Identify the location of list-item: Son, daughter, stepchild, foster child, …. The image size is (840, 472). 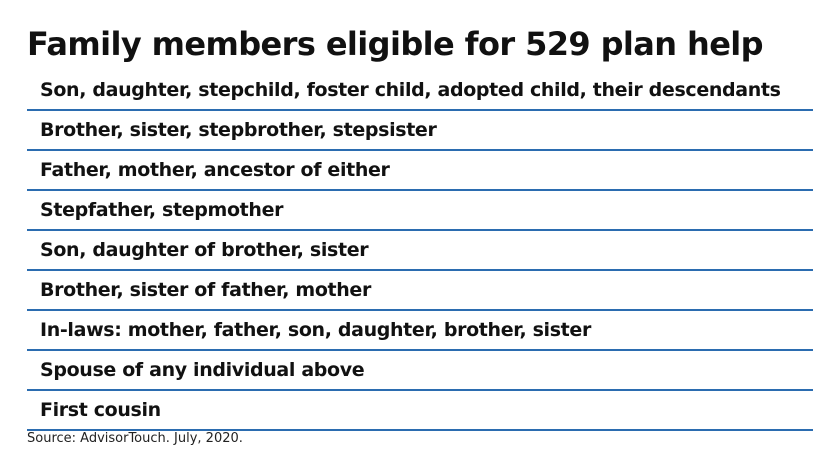
(420, 91).